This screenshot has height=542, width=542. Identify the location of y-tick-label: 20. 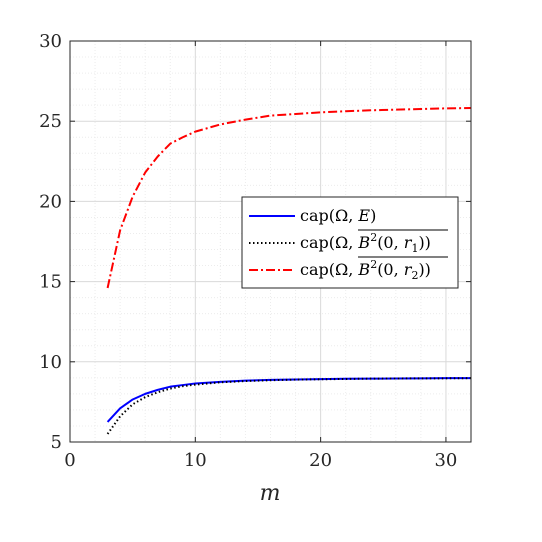
(50, 201).